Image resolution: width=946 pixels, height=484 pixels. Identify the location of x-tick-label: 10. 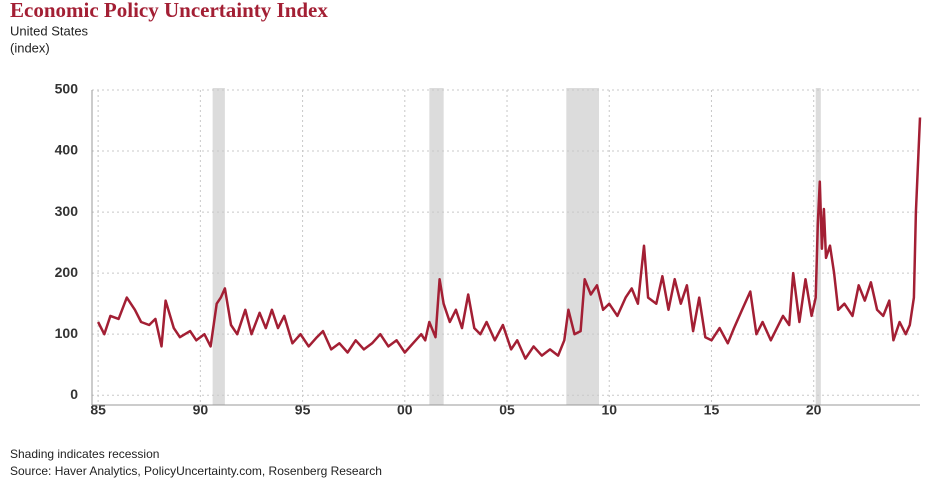
(609, 410).